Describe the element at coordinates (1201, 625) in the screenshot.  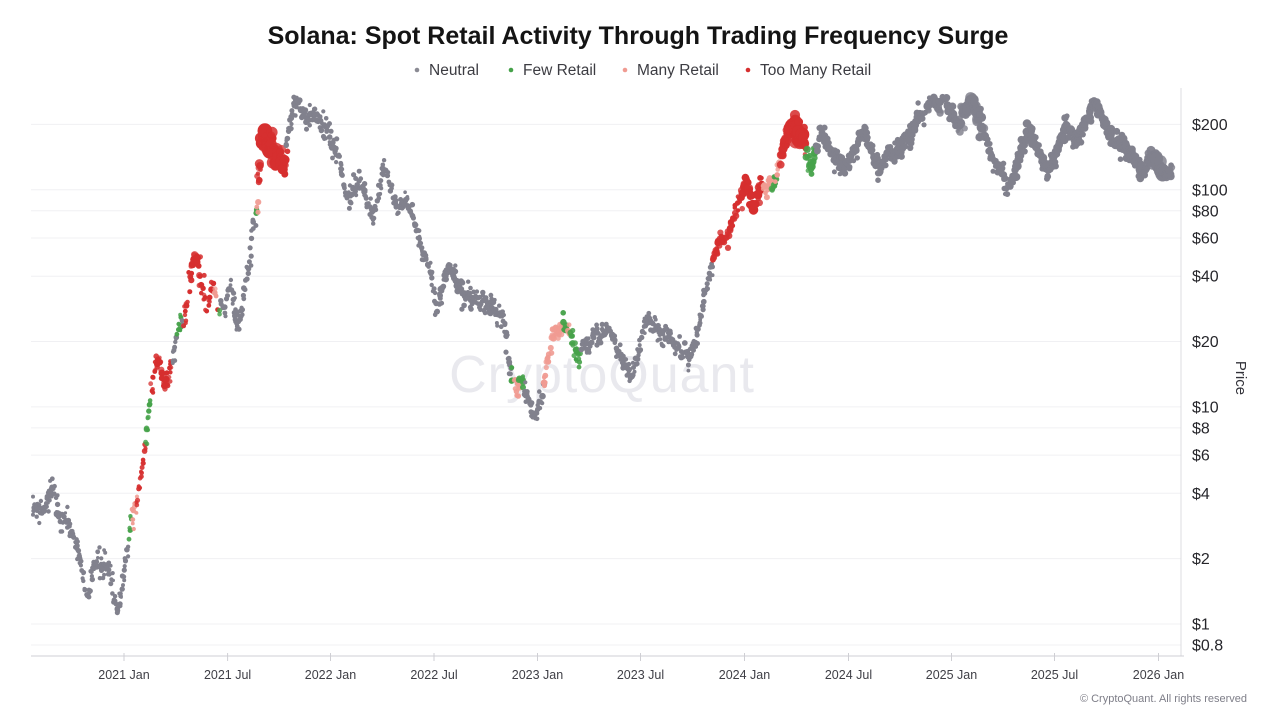
I see `svg-text: $1` at that location.